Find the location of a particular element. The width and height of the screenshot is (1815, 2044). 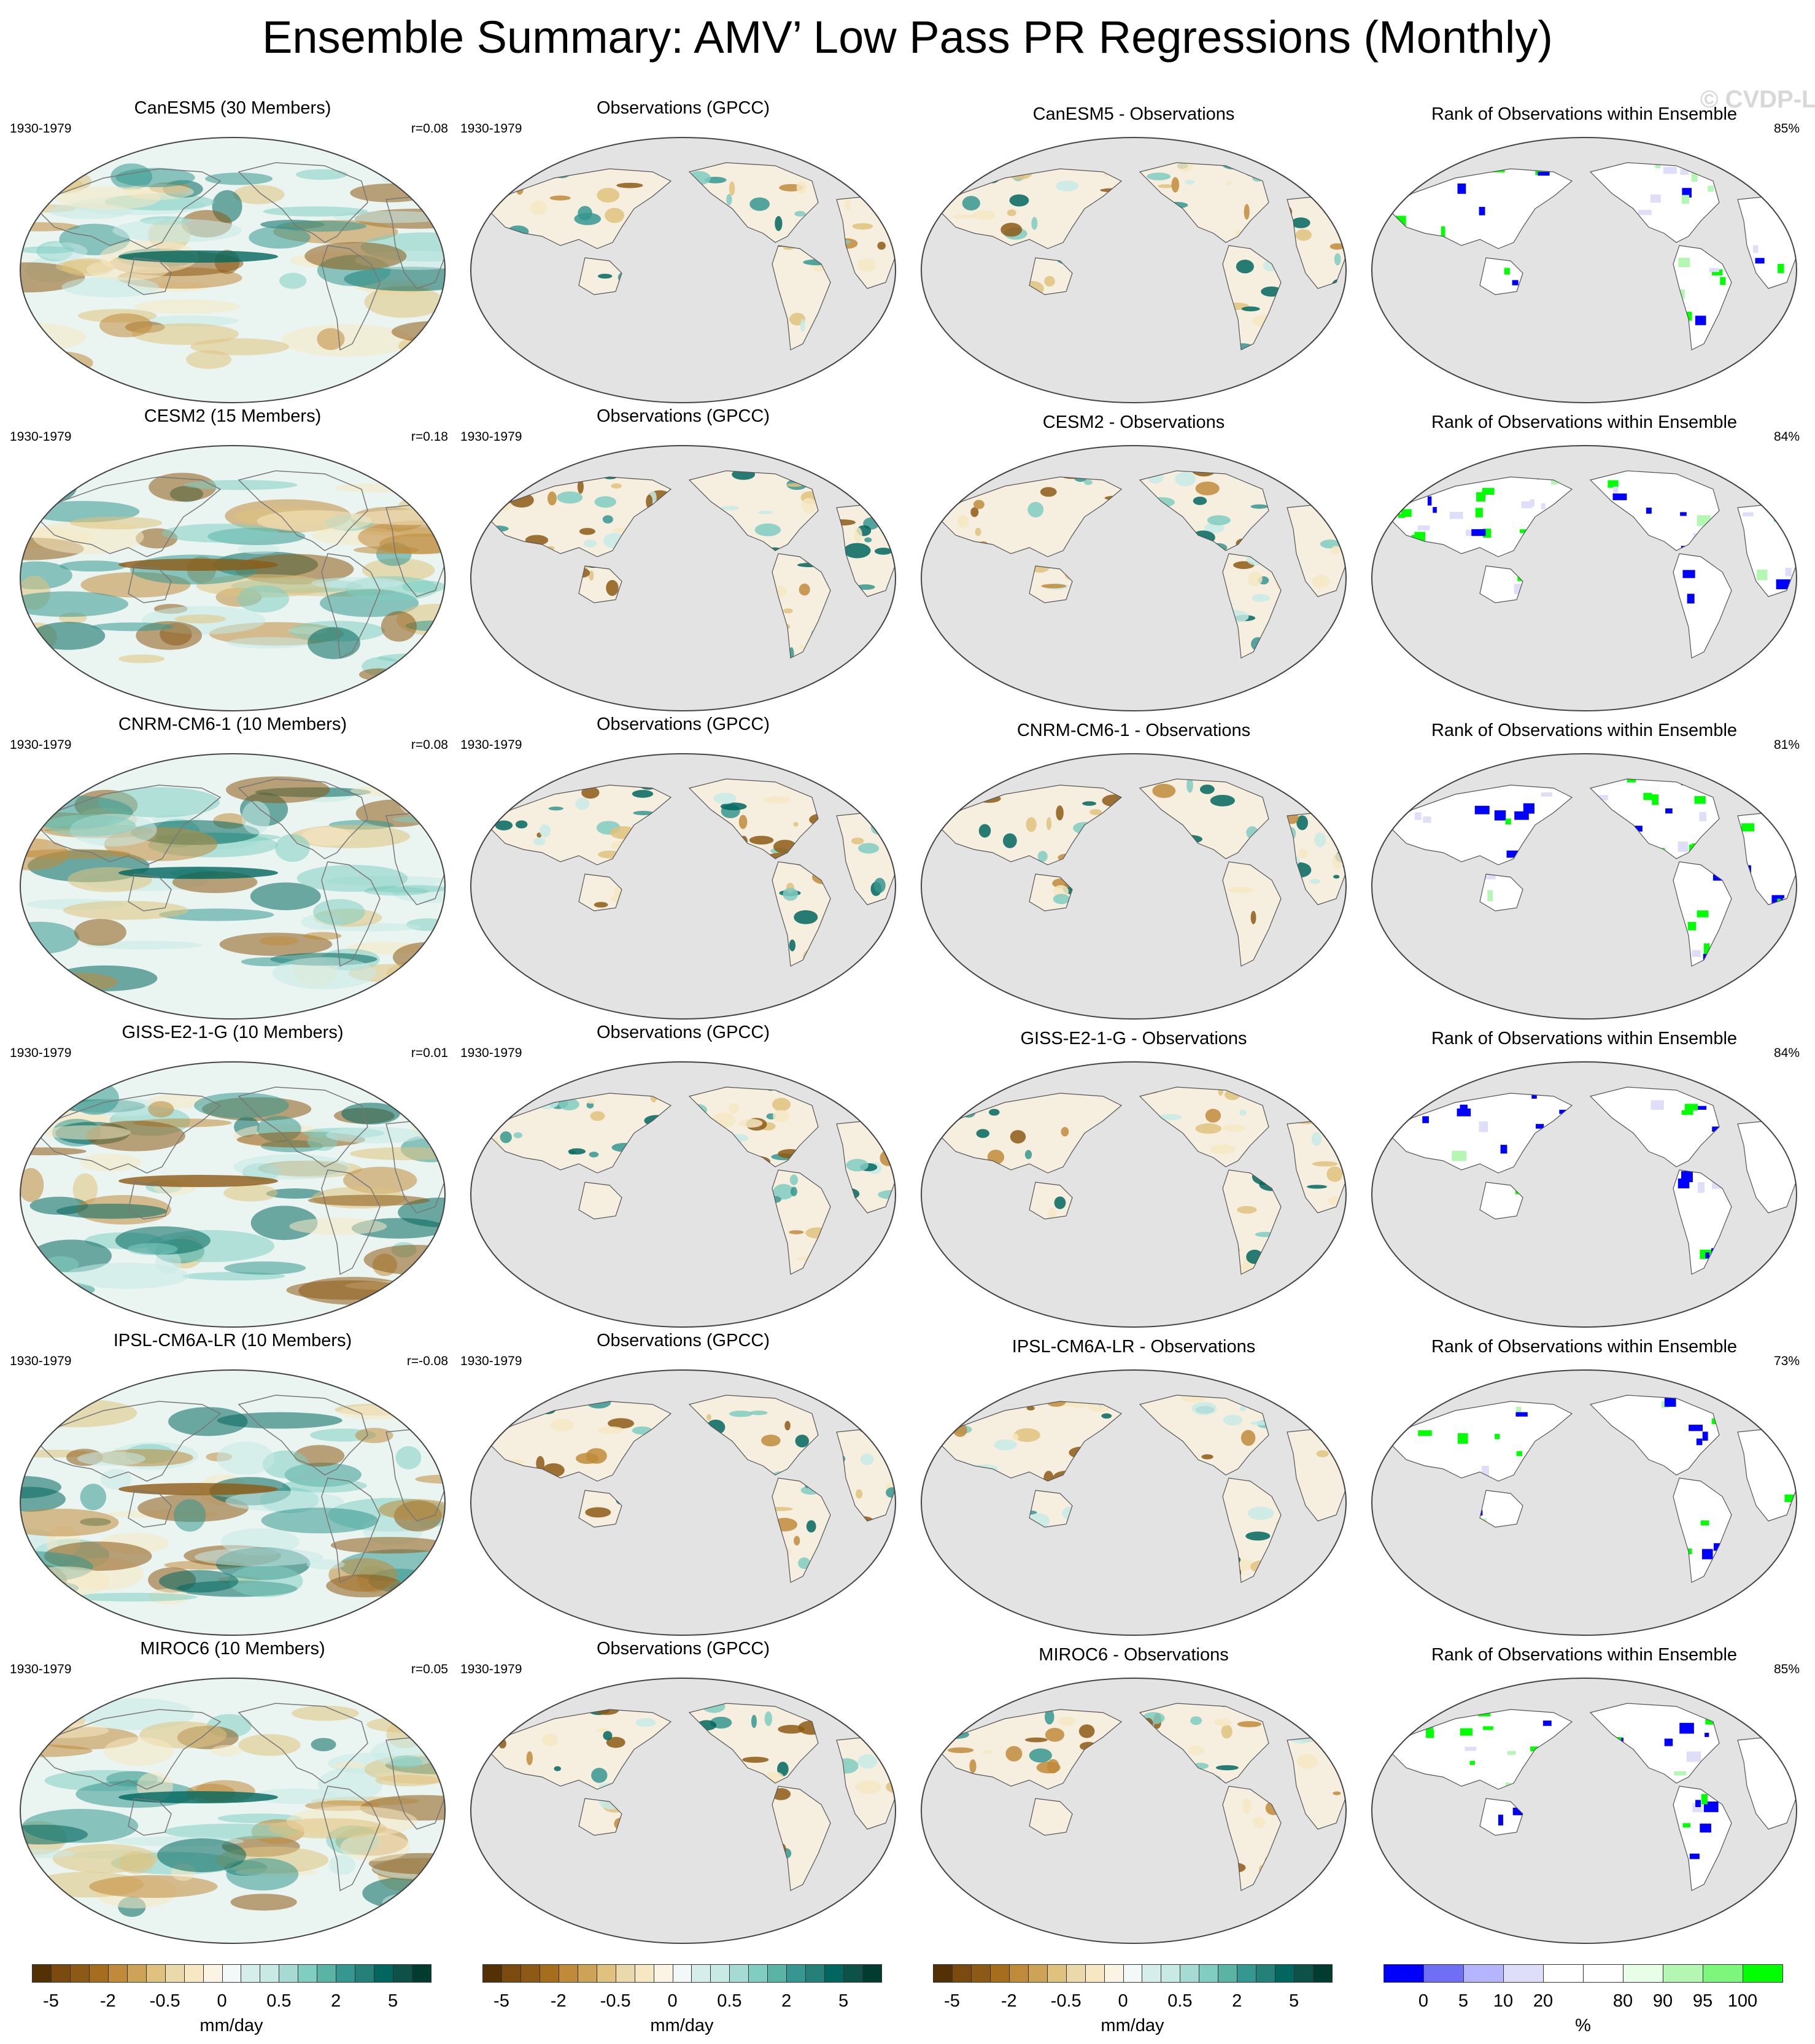

colorbar-tick-label: 0 is located at coordinates (672, 2001).